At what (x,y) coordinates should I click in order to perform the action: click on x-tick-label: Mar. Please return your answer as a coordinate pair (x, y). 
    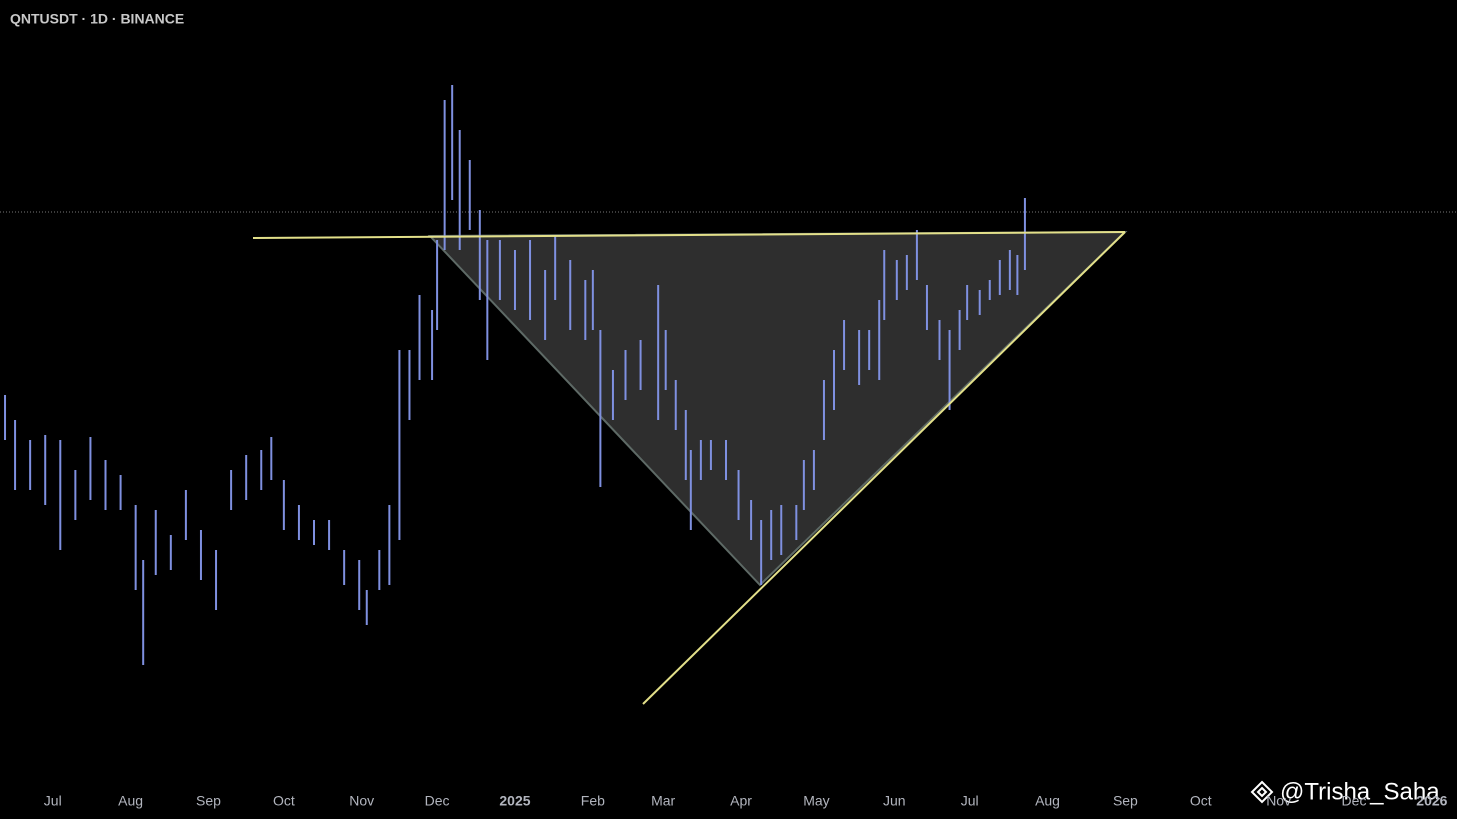
    Looking at the image, I should click on (663, 801).